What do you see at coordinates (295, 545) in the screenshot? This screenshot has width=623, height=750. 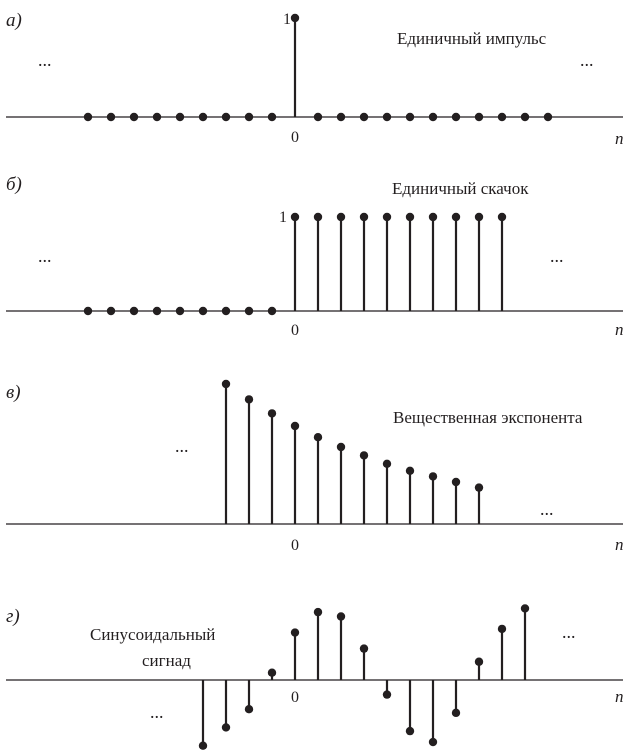 I see `panel-c-zero-label: 0` at bounding box center [295, 545].